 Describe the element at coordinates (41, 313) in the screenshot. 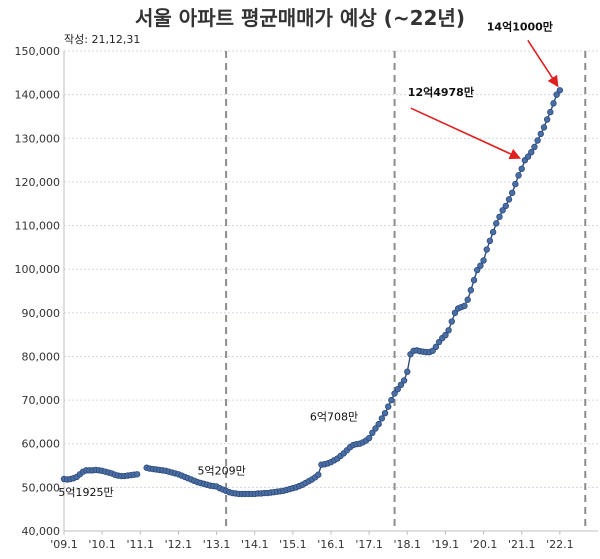

I see `y-tick-label: 90,000` at that location.